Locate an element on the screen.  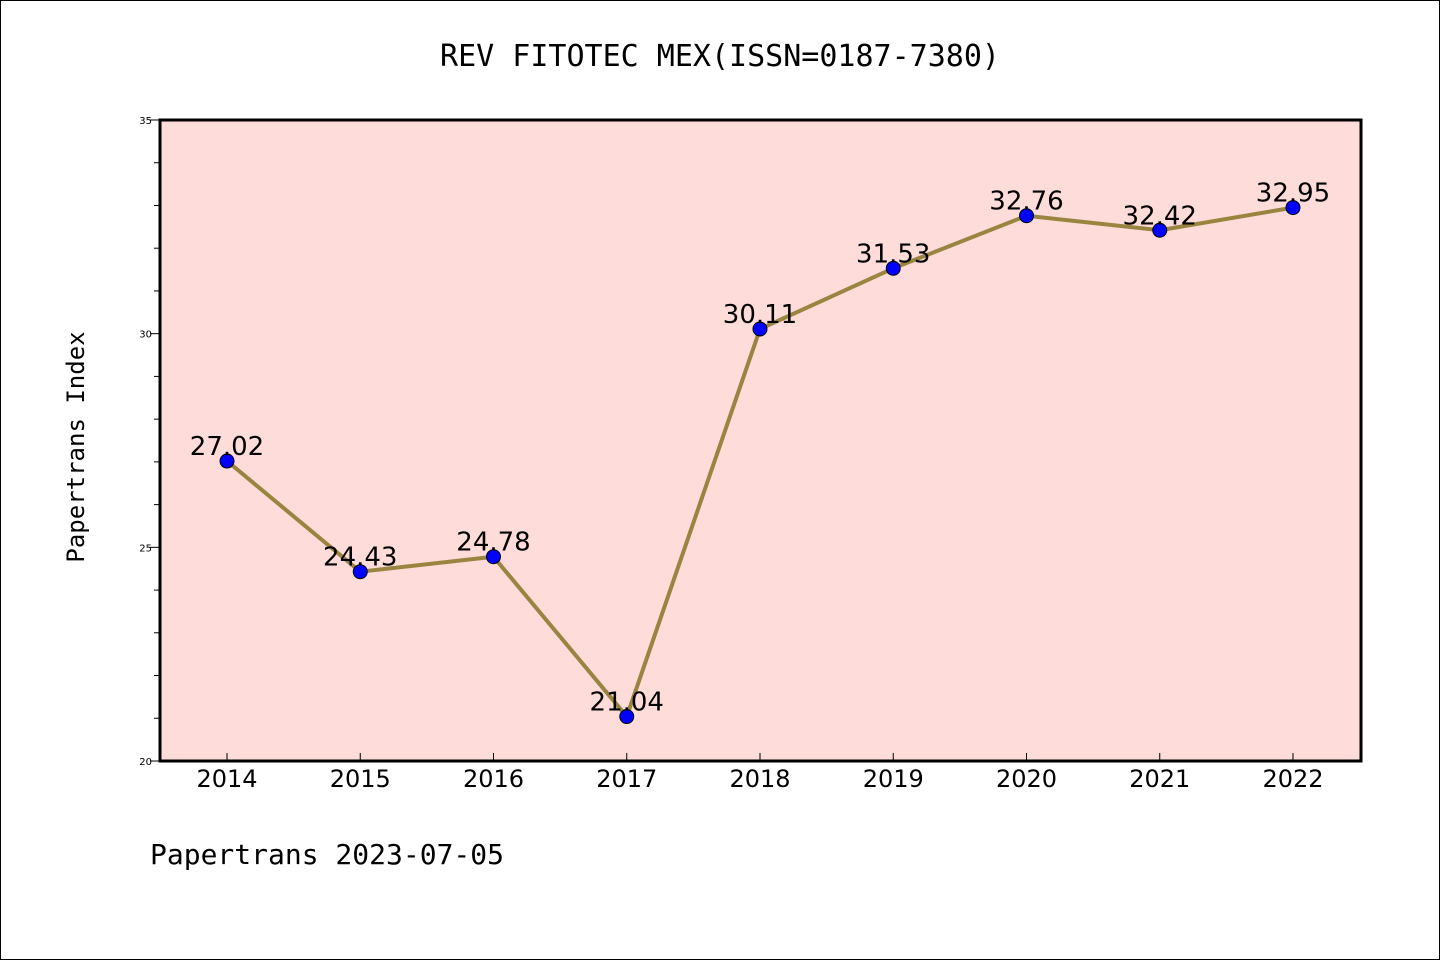
data-label: 32.95 is located at coordinates (1293, 194).